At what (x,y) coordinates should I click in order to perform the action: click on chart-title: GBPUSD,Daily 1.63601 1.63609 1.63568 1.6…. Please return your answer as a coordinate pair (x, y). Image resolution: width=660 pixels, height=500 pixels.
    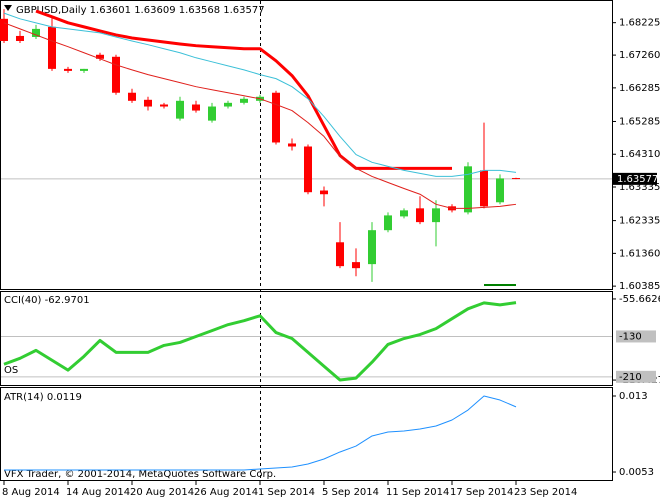
    Looking at the image, I should click on (140, 10).